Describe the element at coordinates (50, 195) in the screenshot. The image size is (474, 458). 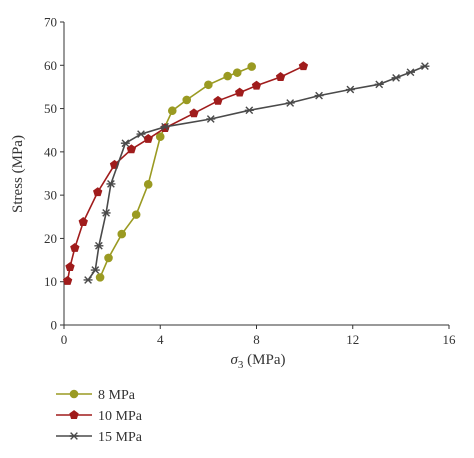
I see `y-tick-label: 30` at that location.